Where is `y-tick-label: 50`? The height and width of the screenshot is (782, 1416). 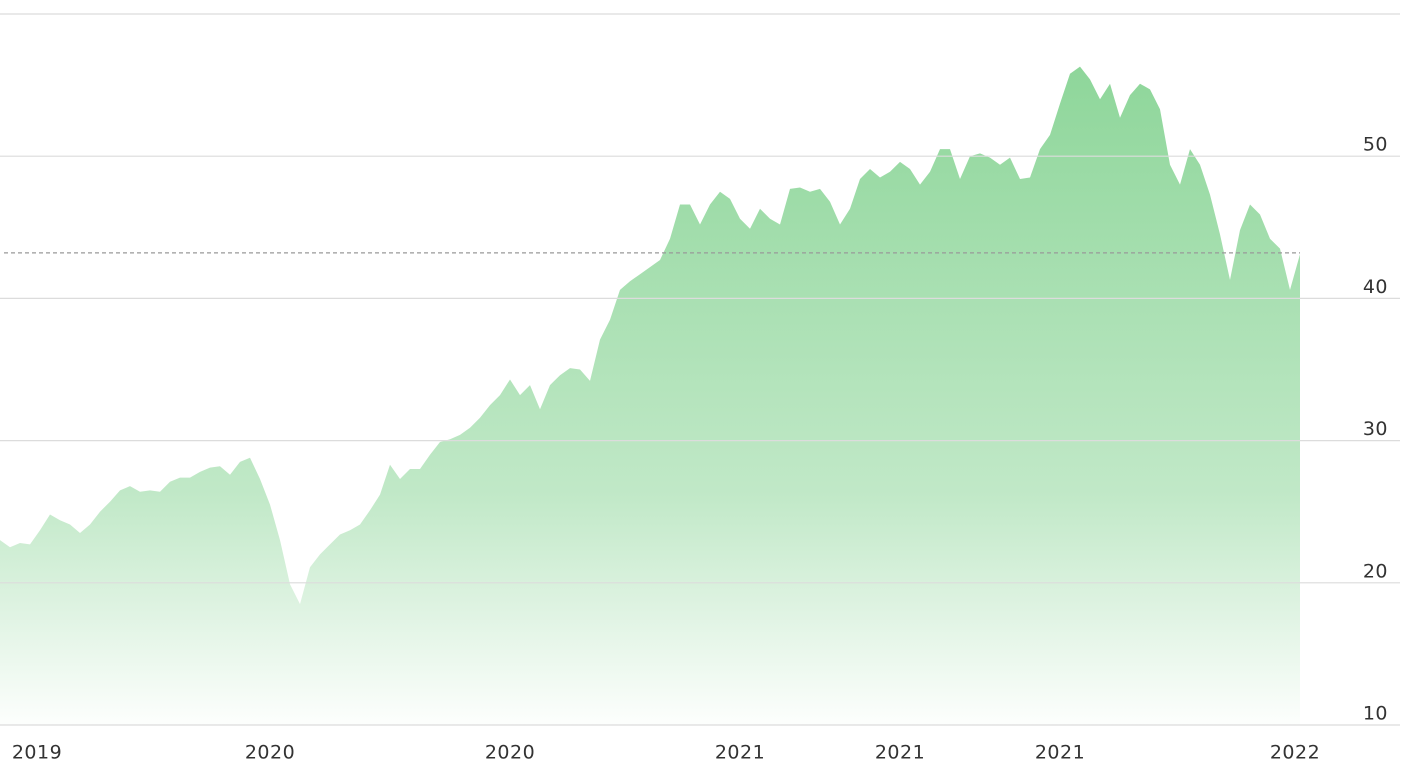
y-tick-label: 50 is located at coordinates (1375, 145).